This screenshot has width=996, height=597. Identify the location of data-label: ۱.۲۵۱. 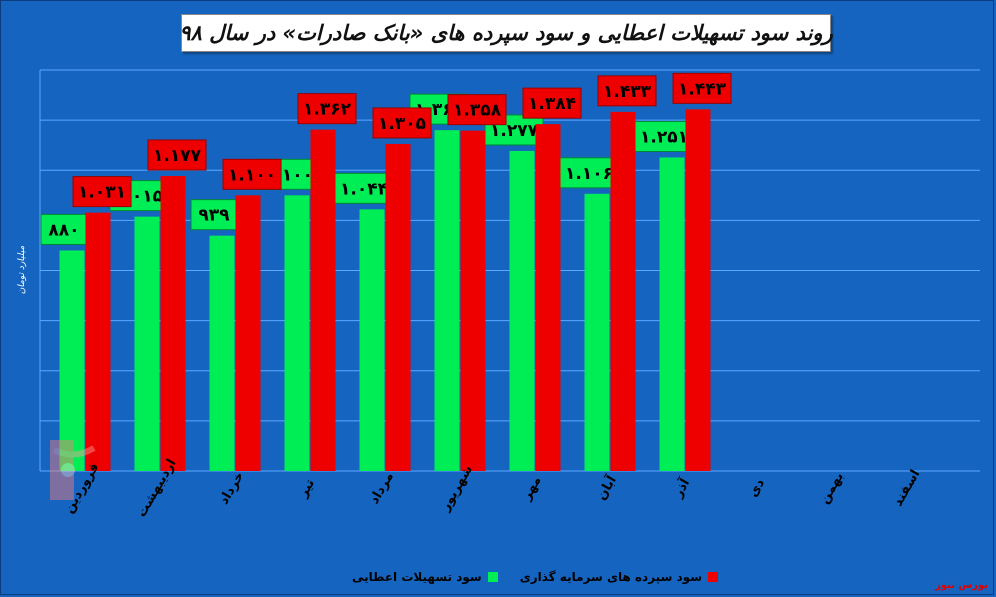
(664, 137).